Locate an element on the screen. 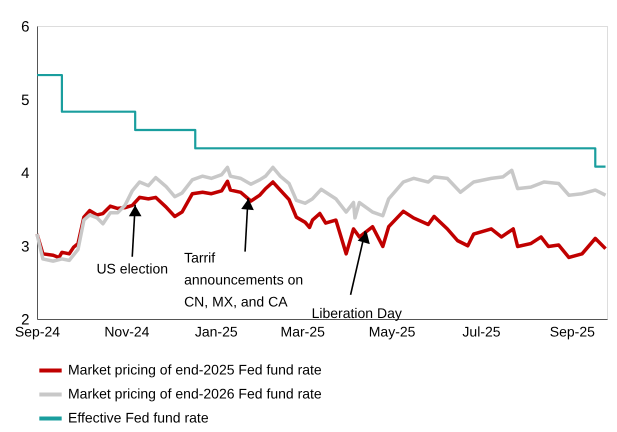 Image resolution: width=617 pixels, height=432 pixels. x-tick-label: Mar-25 is located at coordinates (303, 332).